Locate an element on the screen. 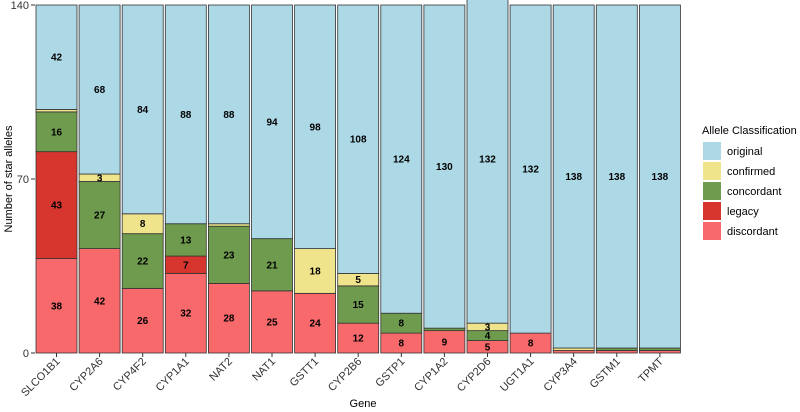 This screenshot has height=412, width=800. y-tick-label: 140 is located at coordinates (20, 6).